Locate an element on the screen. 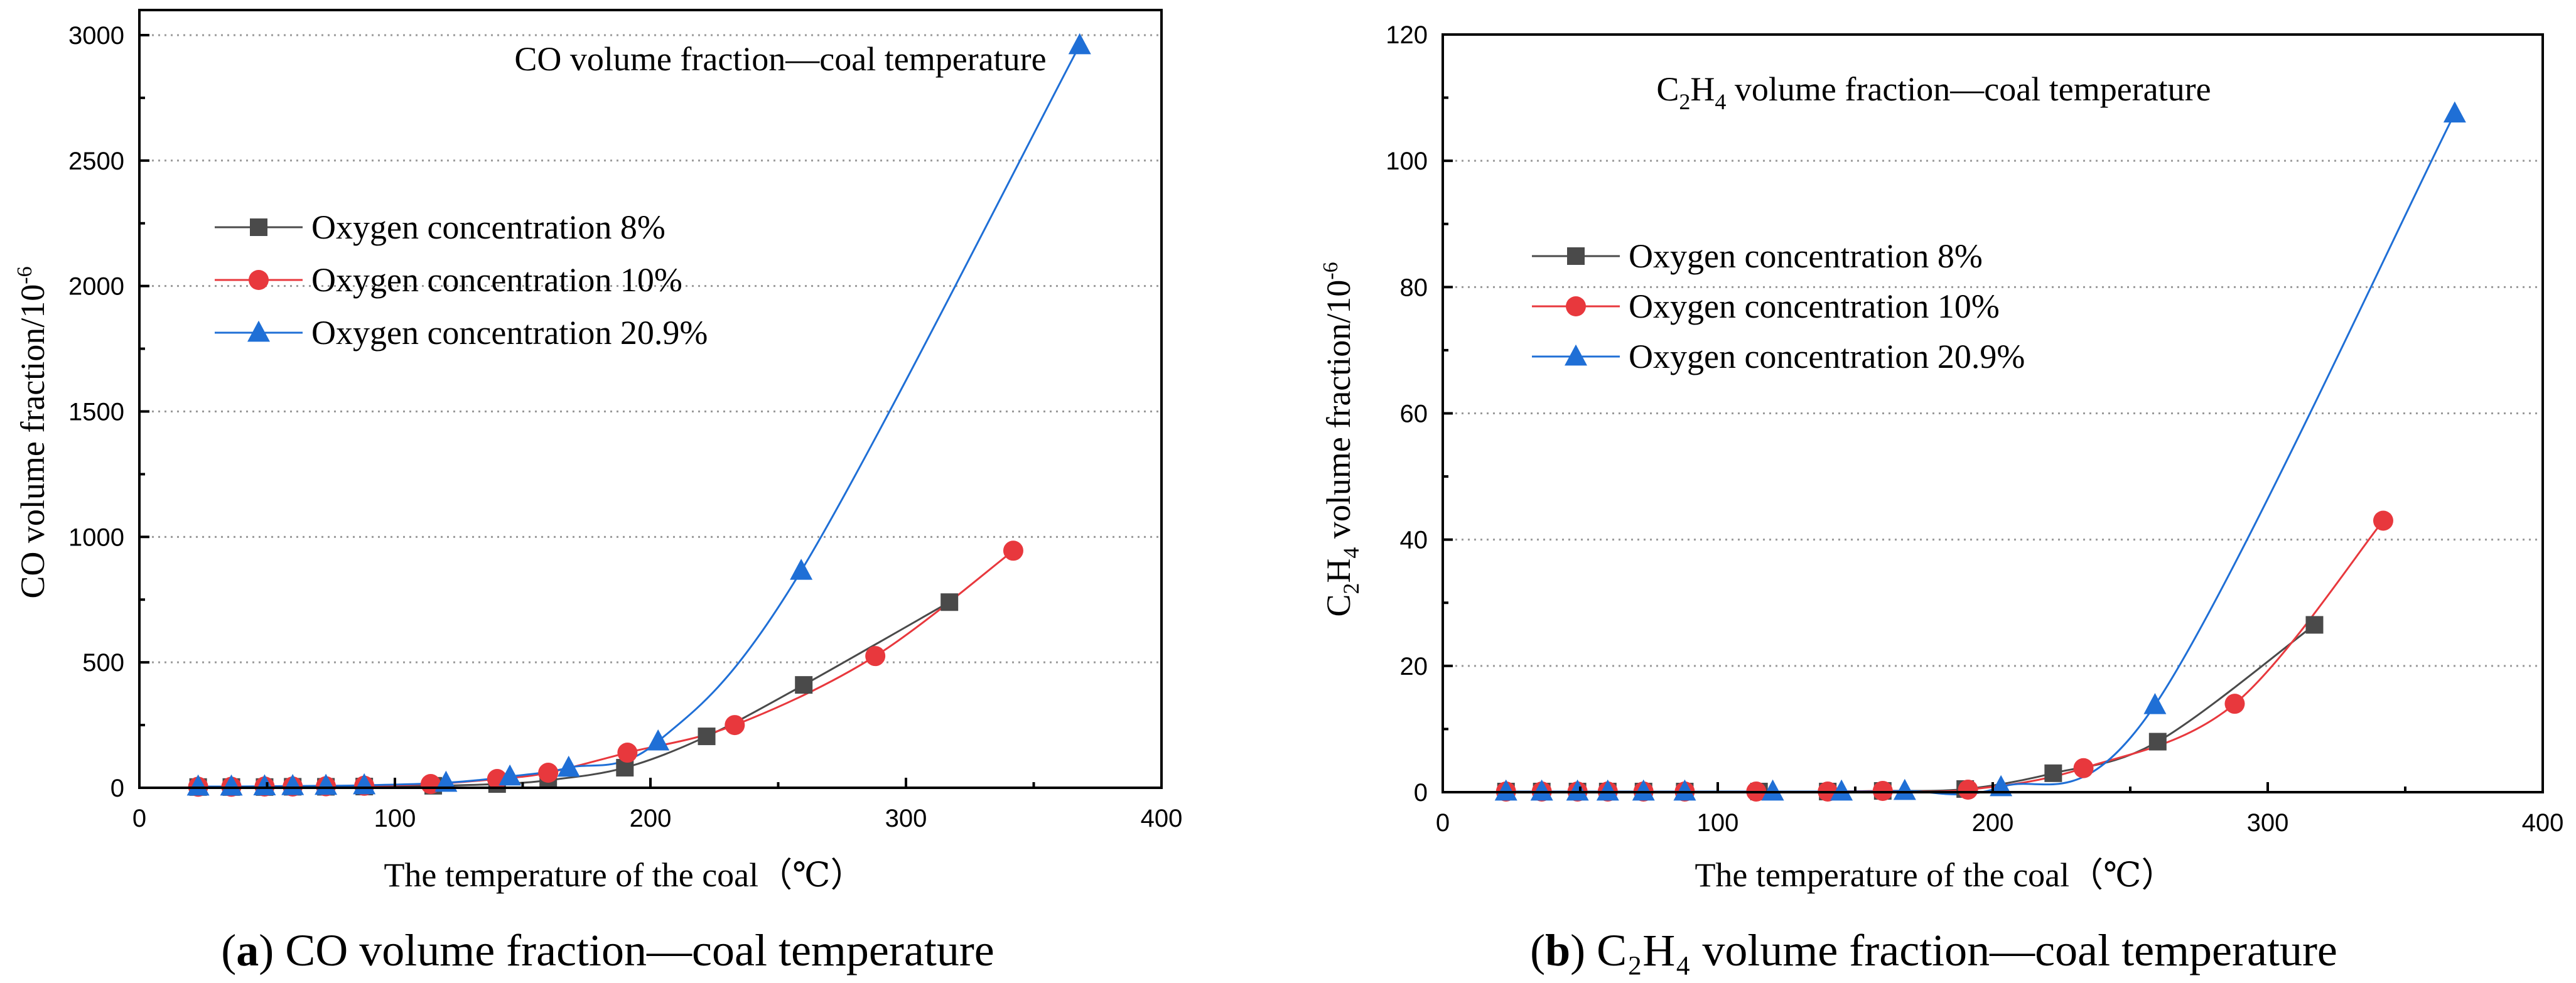 The image size is (2576, 983). y-axis-title-b-sup: -6 is located at coordinates (1330, 270).